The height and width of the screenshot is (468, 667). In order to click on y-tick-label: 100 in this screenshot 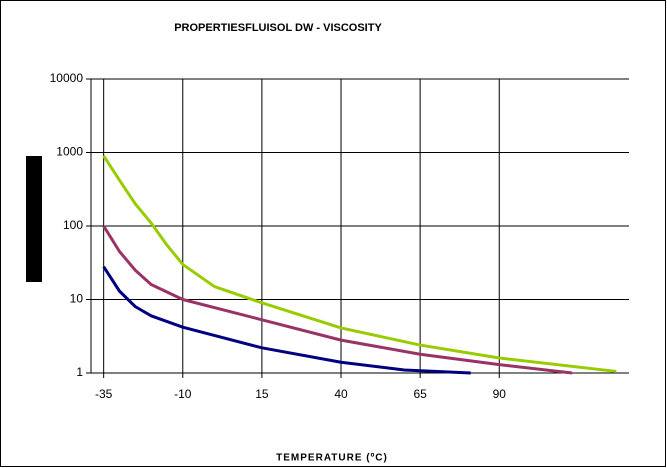, I will do `click(73, 225)`.